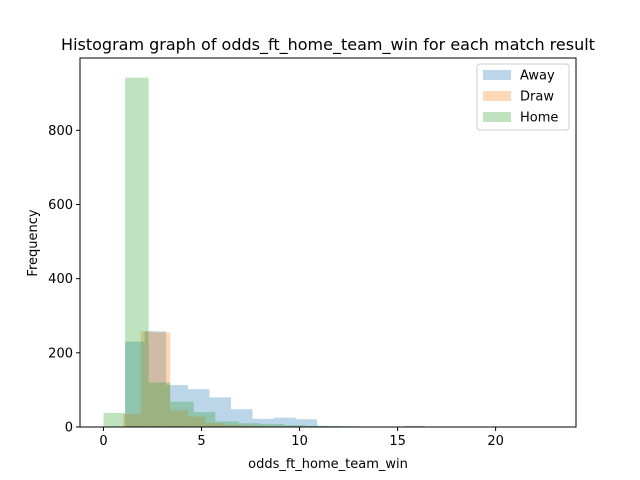 This screenshot has width=640, height=480. I want to click on legend-label-away: Away, so click(537, 76).